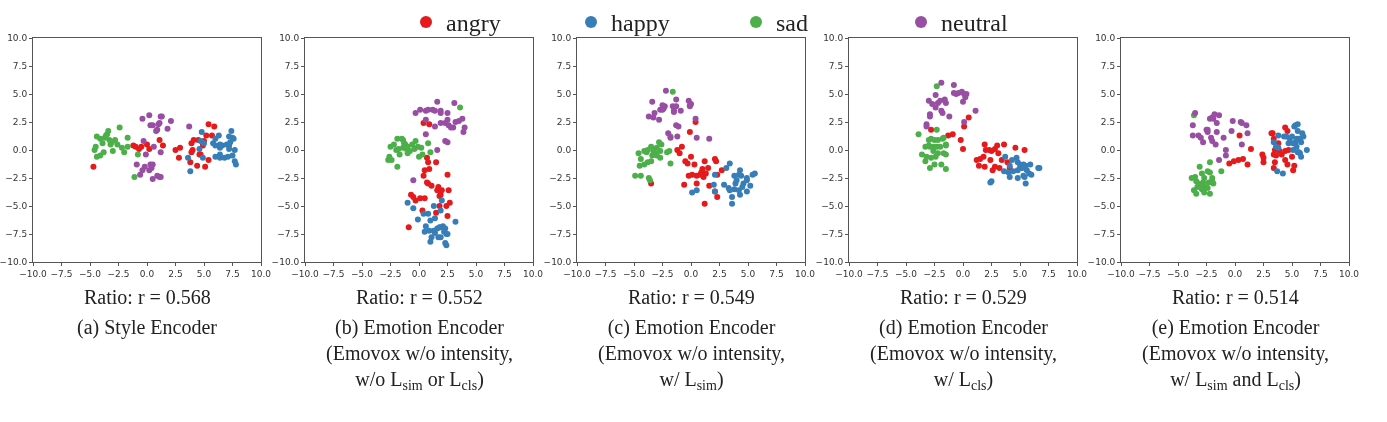  What do you see at coordinates (147, 297) in the screenshot?
I see `text: Ratio: r = 0.568` at bounding box center [147, 297].